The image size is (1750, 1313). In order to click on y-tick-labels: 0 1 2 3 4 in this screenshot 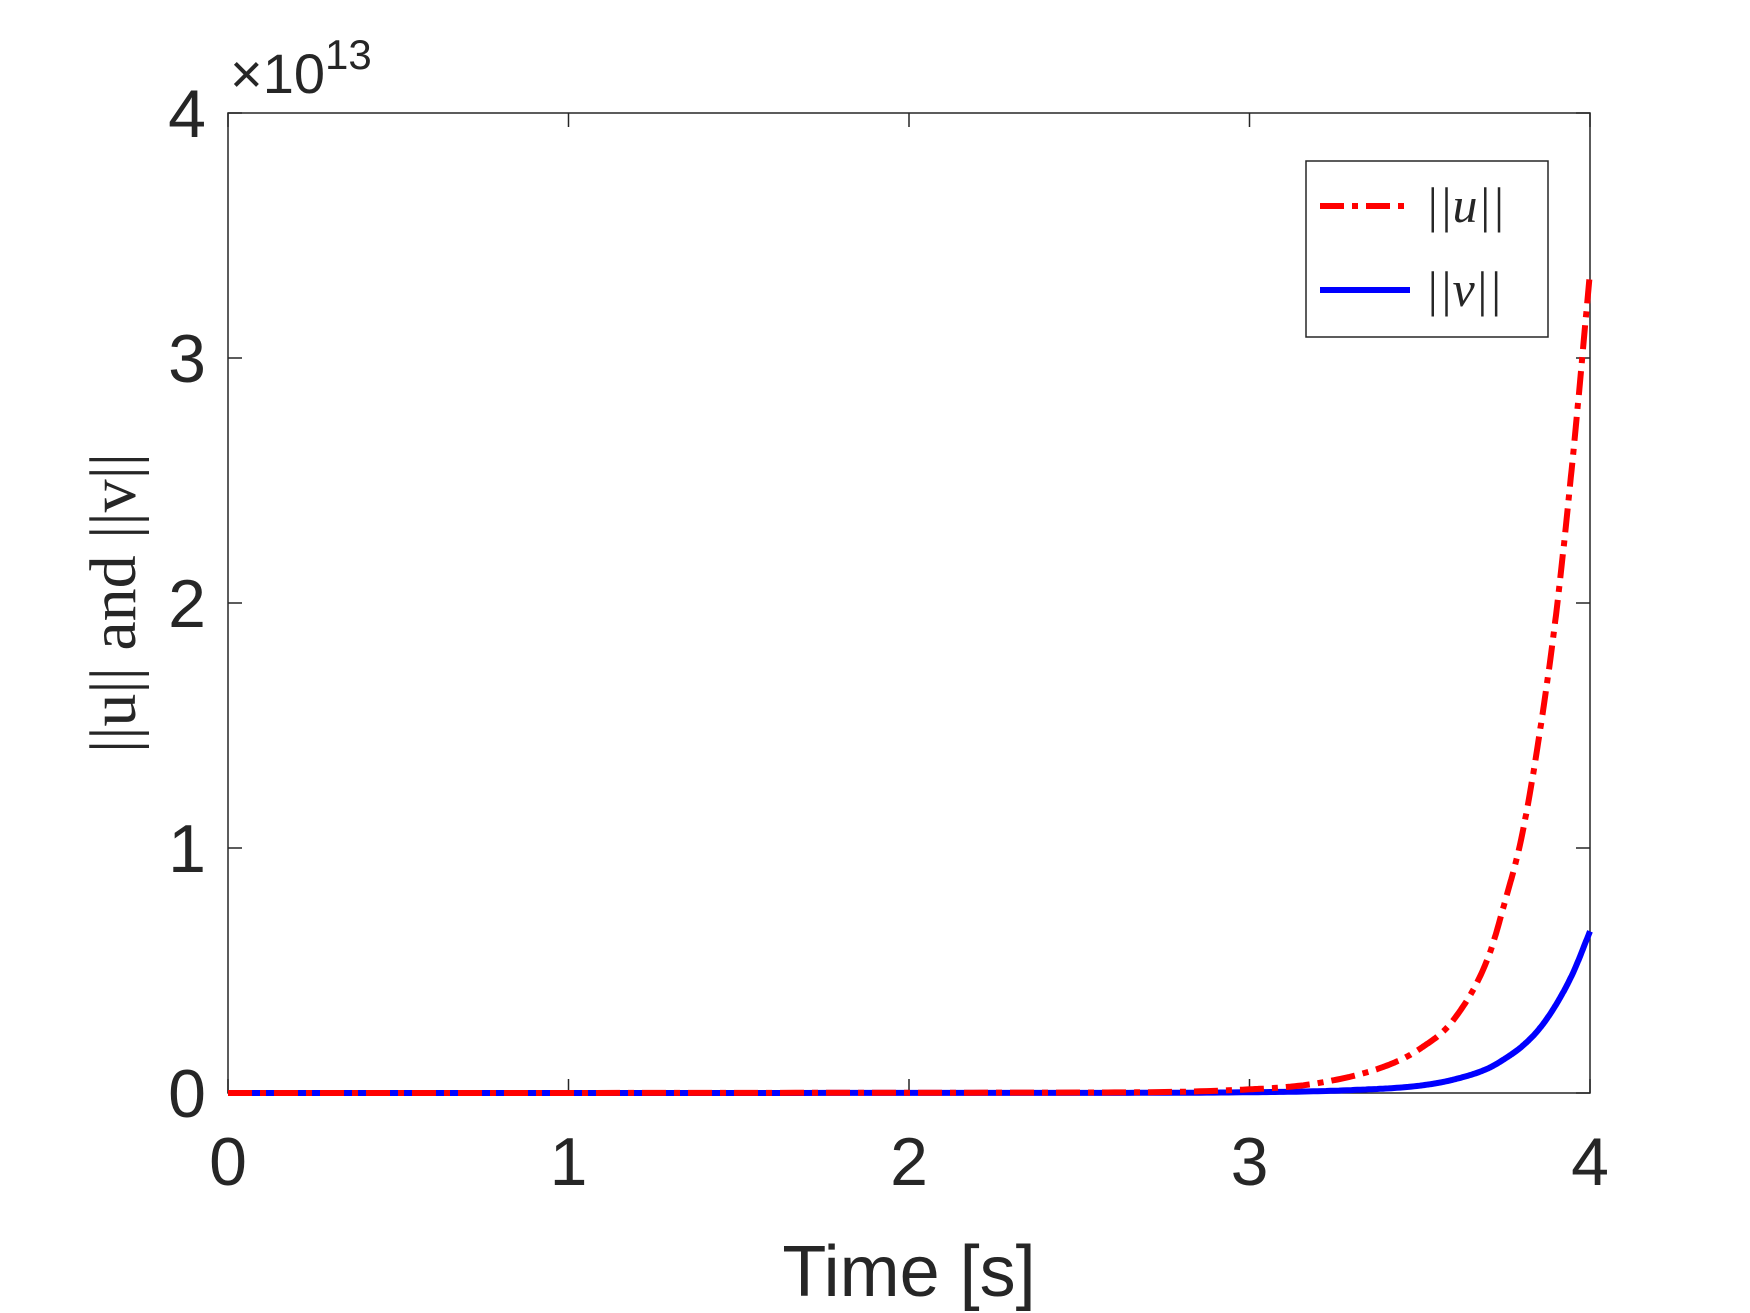, I will do `click(187, 604)`.